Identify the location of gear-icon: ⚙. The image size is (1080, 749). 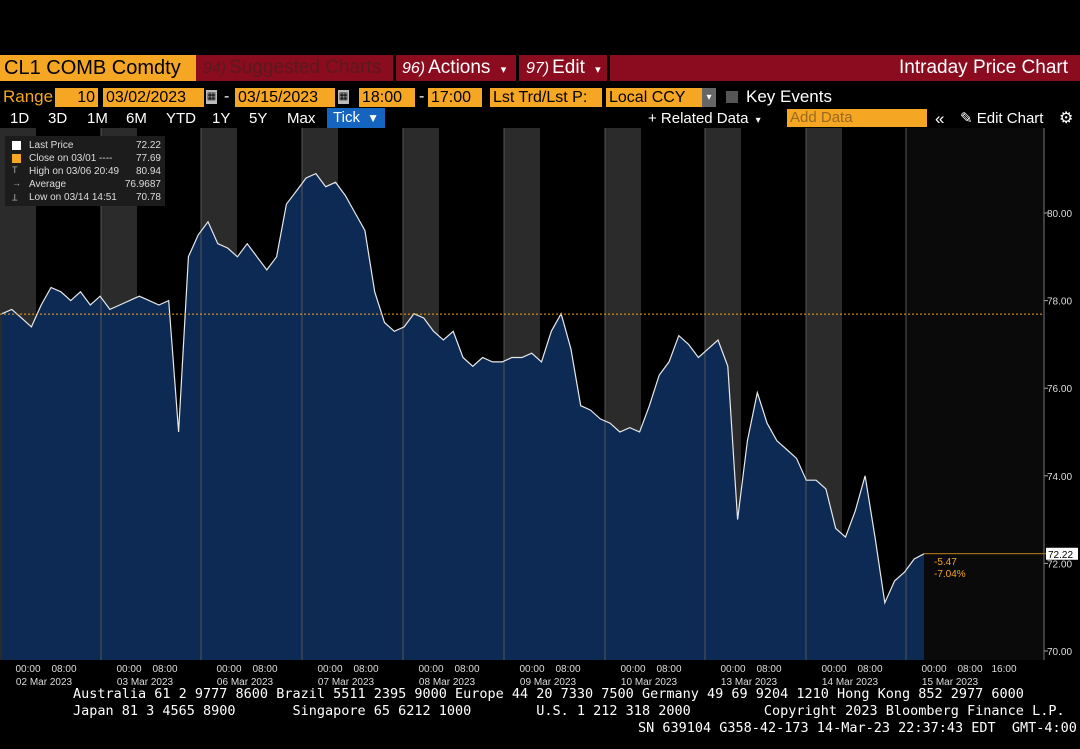
(1066, 118).